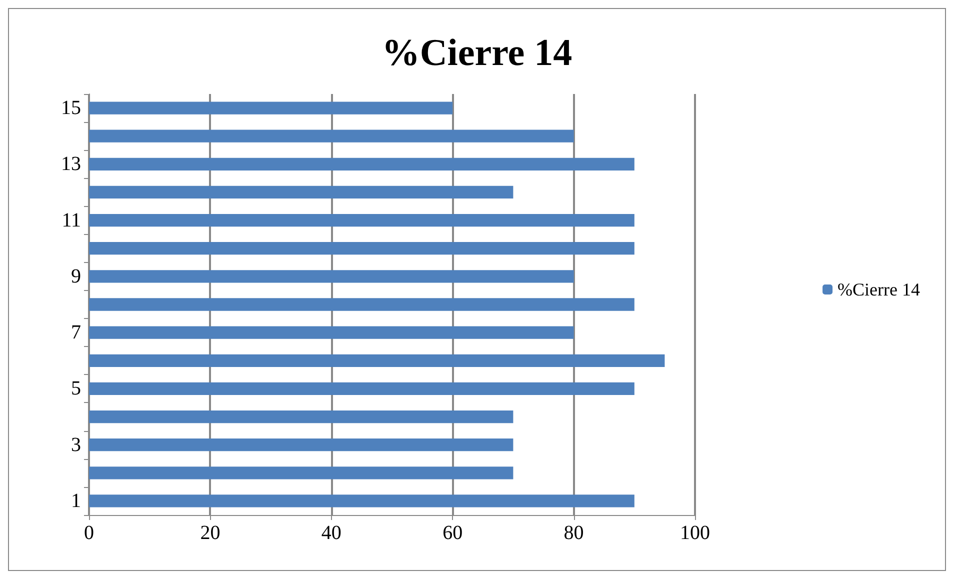 Image resolution: width=954 pixels, height=579 pixels. Describe the element at coordinates (574, 533) in the screenshot. I see `x-tick-label: 80` at that location.